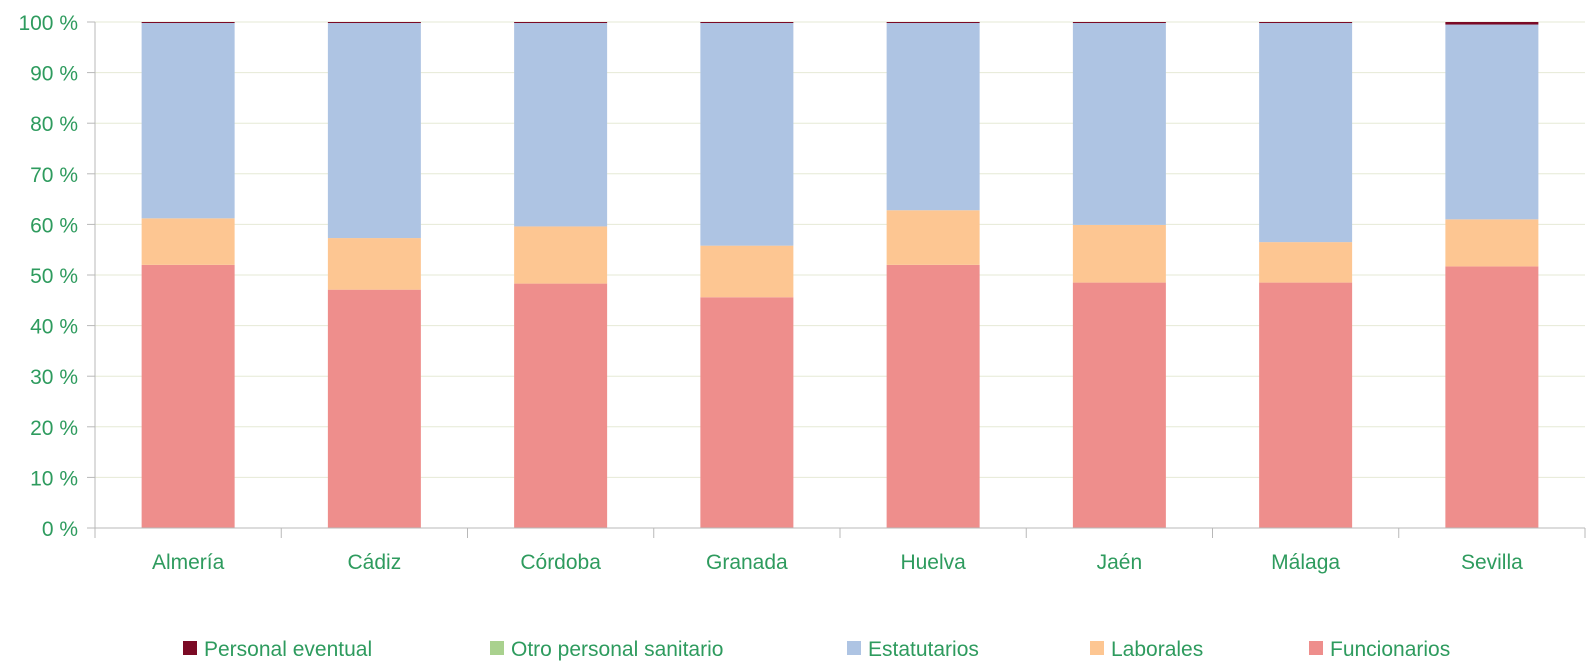 The width and height of the screenshot is (1590, 671). I want to click on legend-item-otro-personal-sanitario: Otro personal sanitario, so click(606, 649).